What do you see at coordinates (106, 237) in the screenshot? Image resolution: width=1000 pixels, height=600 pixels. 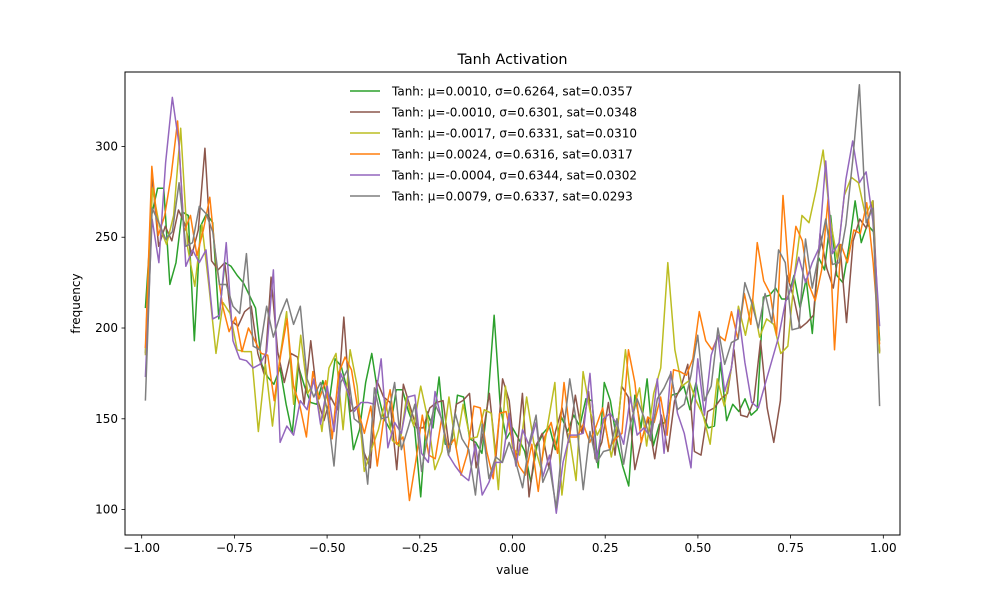 I see `y-tick-label: 250` at bounding box center [106, 237].